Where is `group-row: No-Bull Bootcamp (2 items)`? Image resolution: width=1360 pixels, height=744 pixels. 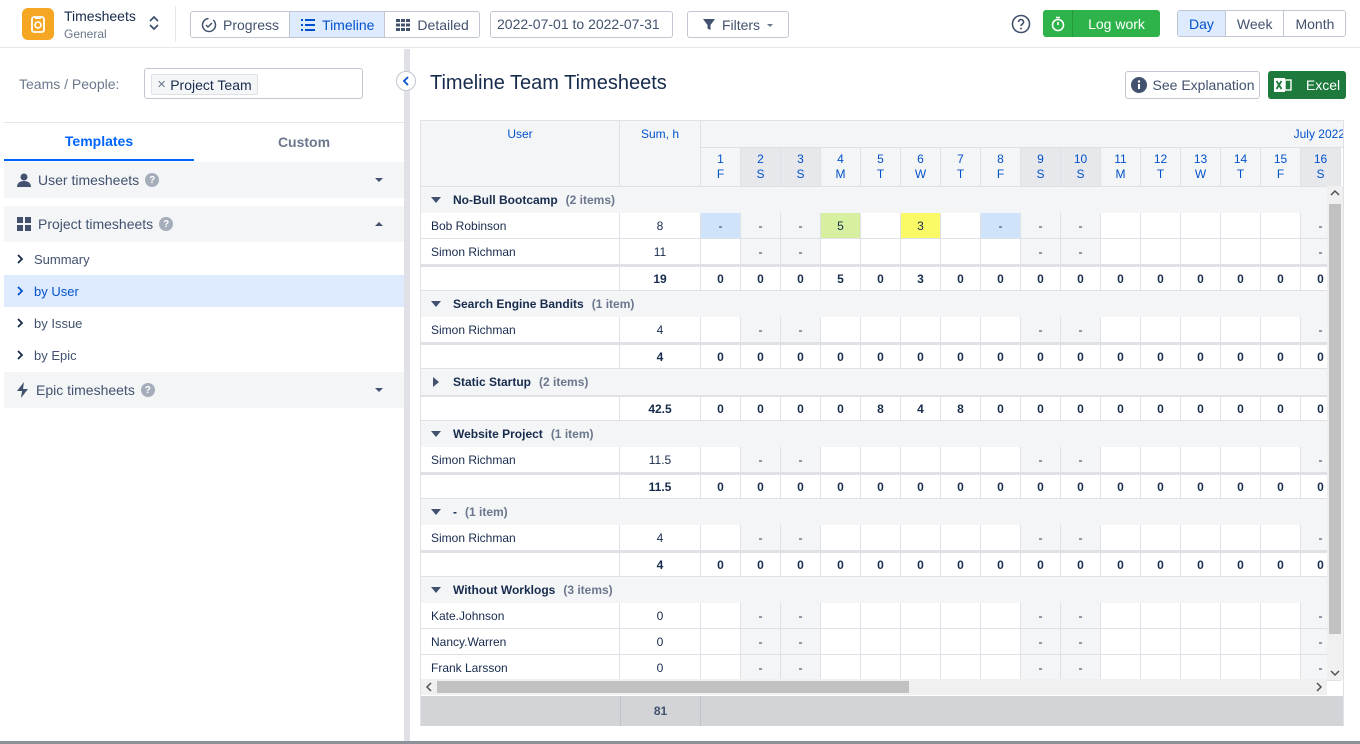 group-row: No-Bull Bootcamp (2 items) is located at coordinates (882, 200).